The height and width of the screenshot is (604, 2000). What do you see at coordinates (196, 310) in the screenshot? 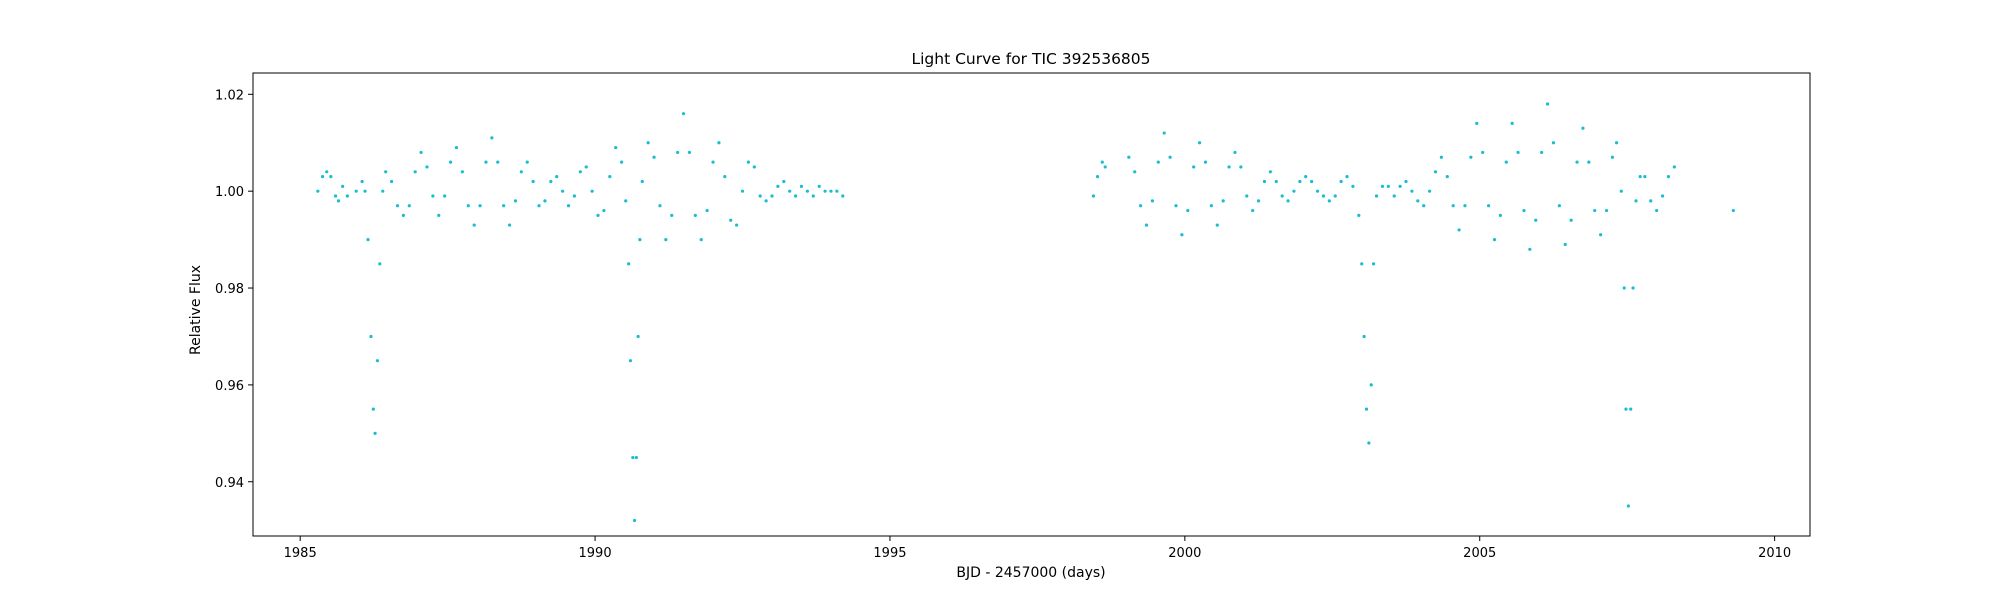
I see `y-axis-label: Relative Flux` at bounding box center [196, 310].